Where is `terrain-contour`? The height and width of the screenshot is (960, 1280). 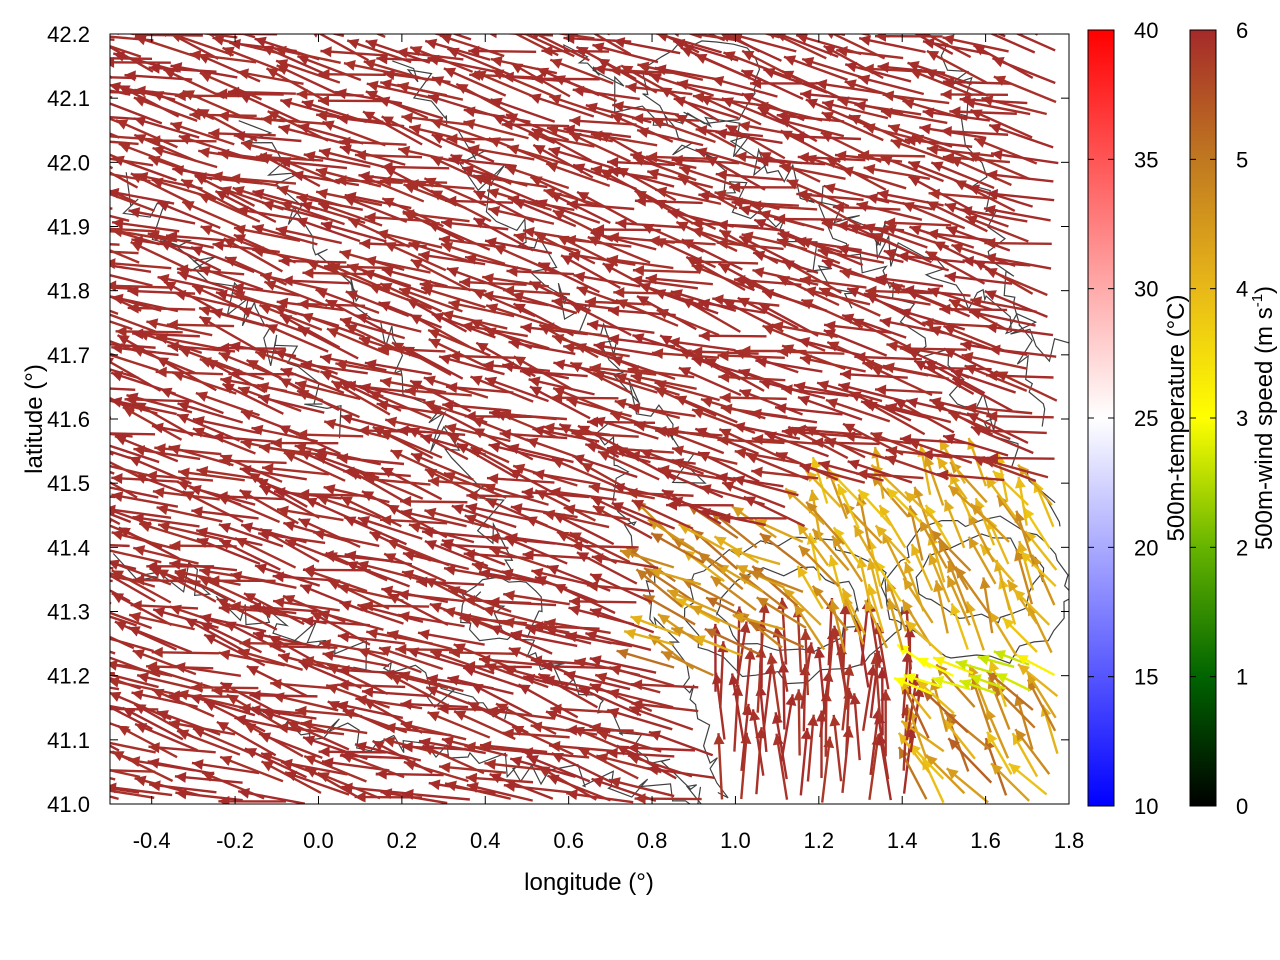
terrain-contour is located at coordinates (476, 755).